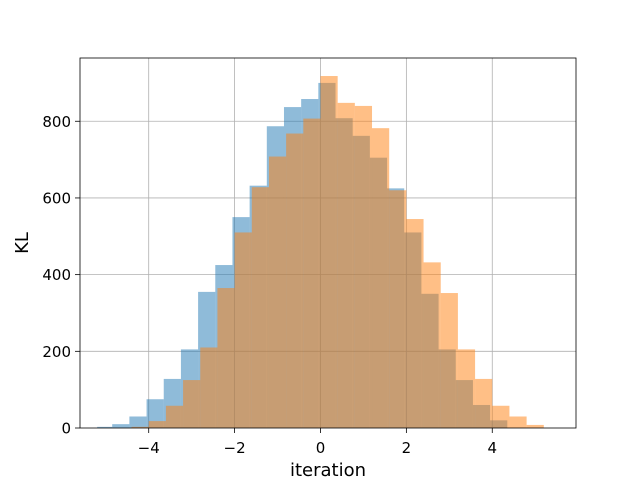  What do you see at coordinates (321, 448) in the screenshot?
I see `x-tick-label: 0` at bounding box center [321, 448].